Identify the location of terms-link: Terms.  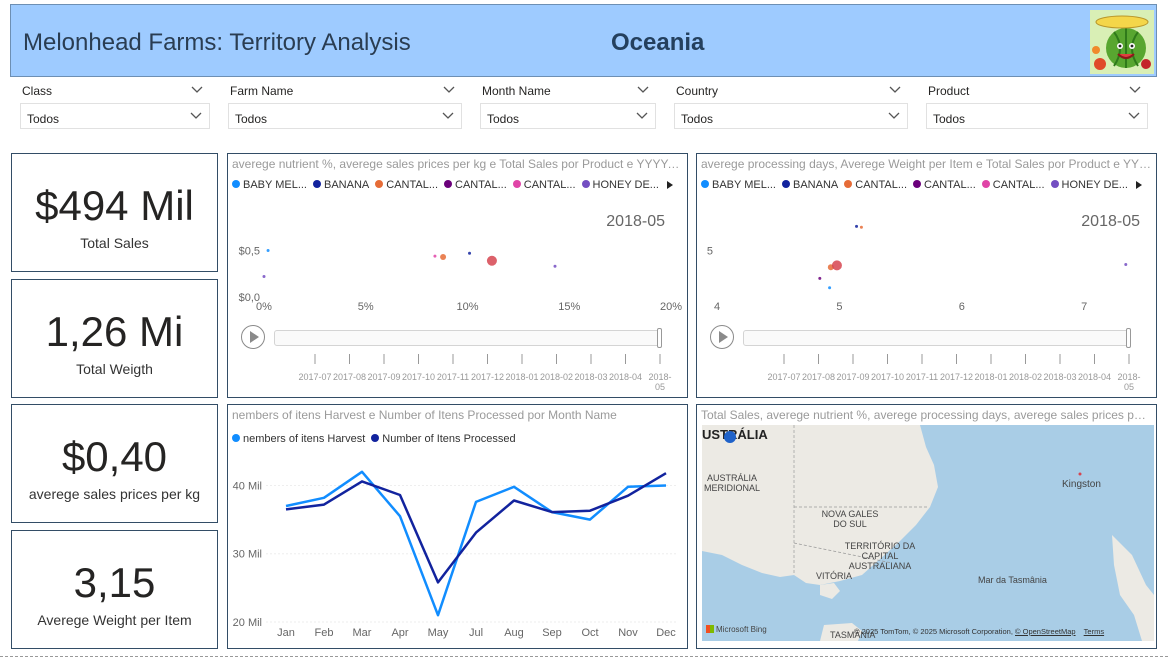
(1094, 631).